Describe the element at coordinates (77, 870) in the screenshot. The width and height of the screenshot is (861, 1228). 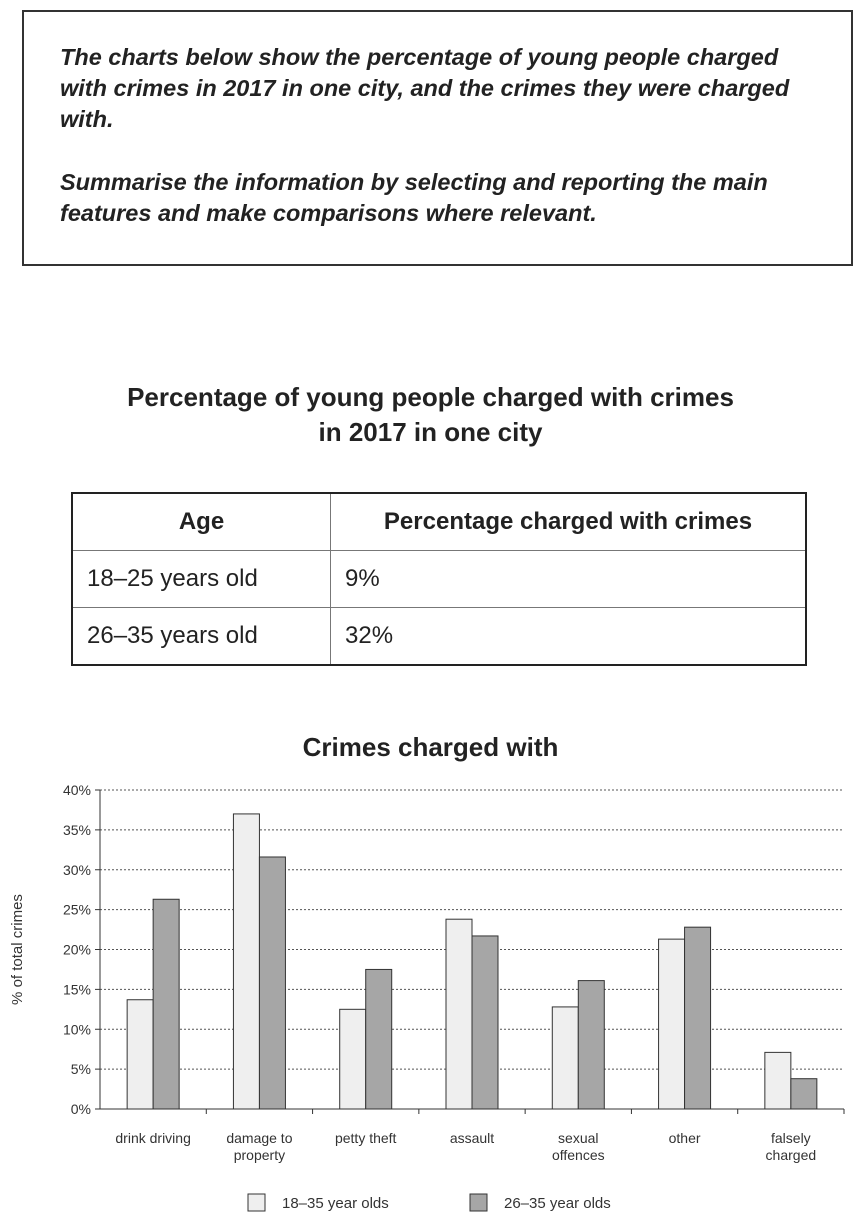
I see `y-tick-label: 30%` at that location.